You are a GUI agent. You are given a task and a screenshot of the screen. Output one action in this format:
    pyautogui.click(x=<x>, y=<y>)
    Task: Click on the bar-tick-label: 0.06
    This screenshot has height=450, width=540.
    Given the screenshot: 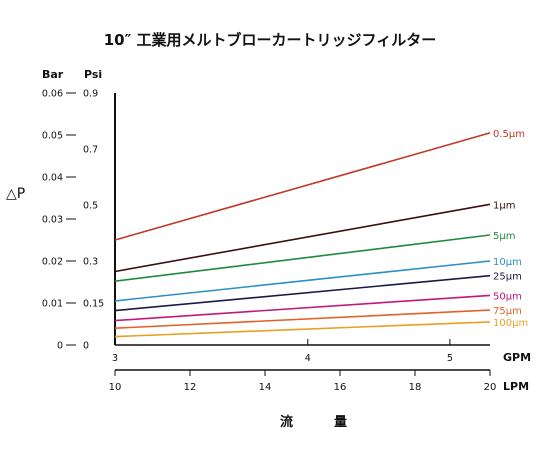 What is the action you would take?
    pyautogui.click(x=52, y=94)
    